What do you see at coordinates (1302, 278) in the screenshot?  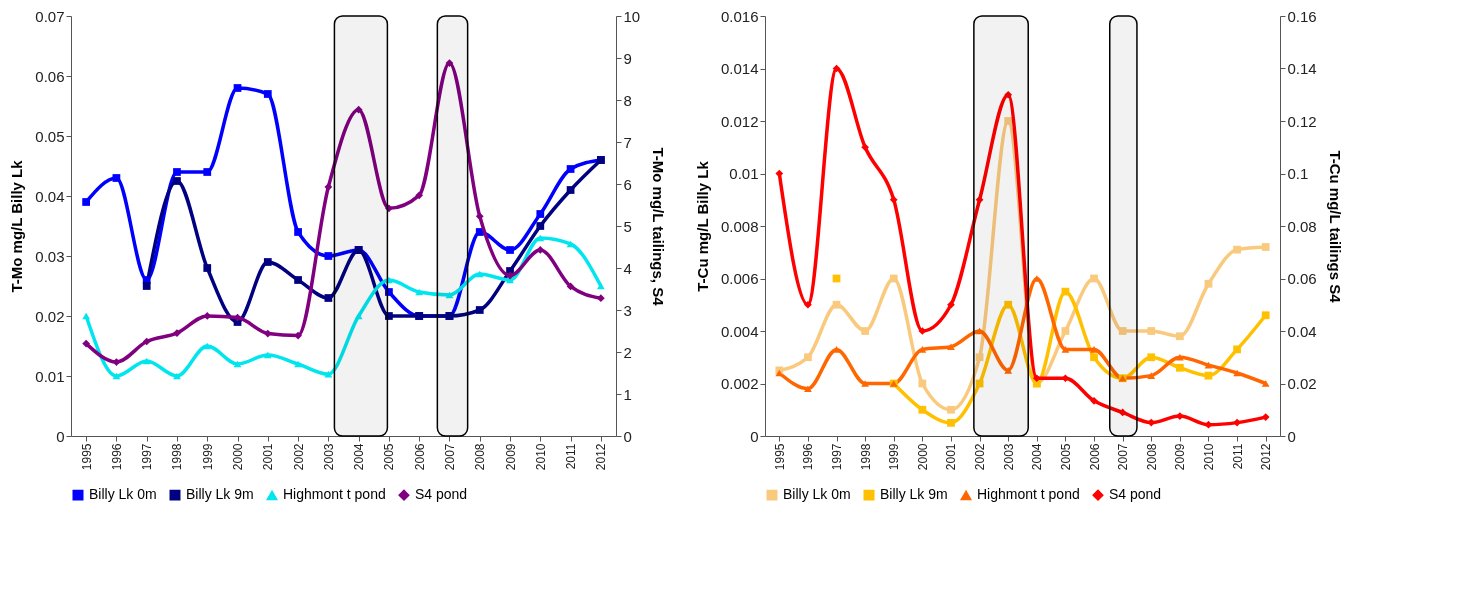 I see `y2-tick-label: 0.06` at bounding box center [1302, 278].